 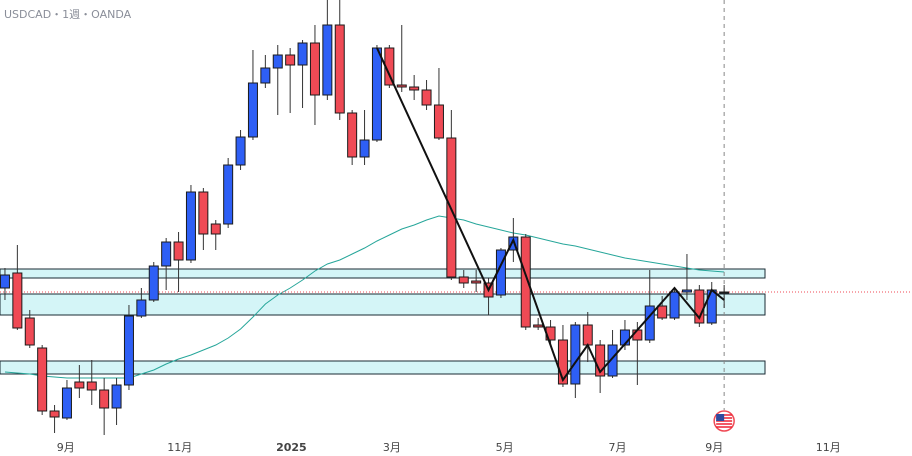 I want to click on x-tick-label: 5月, so click(x=505, y=447).